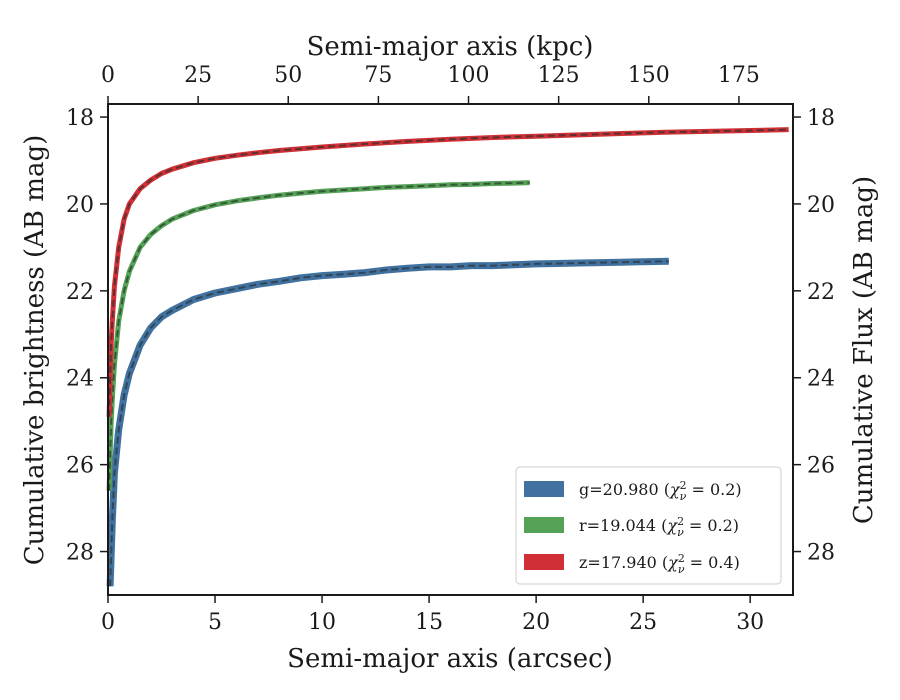 The width and height of the screenshot is (900, 700). What do you see at coordinates (378, 75) in the screenshot?
I see `x2-tick-label: 75` at bounding box center [378, 75].